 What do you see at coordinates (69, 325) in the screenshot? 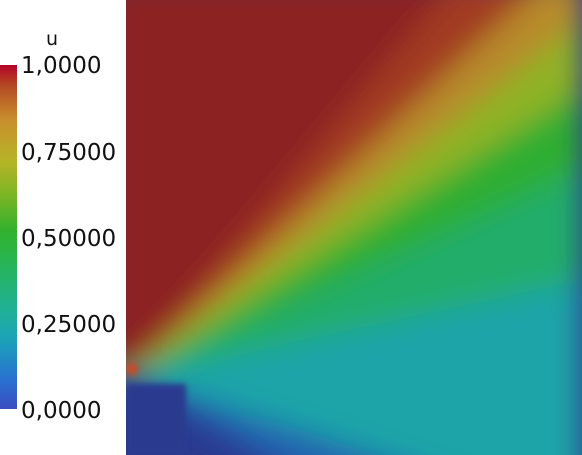
I see `colorbar-tick-label: 0,25000` at bounding box center [69, 325].